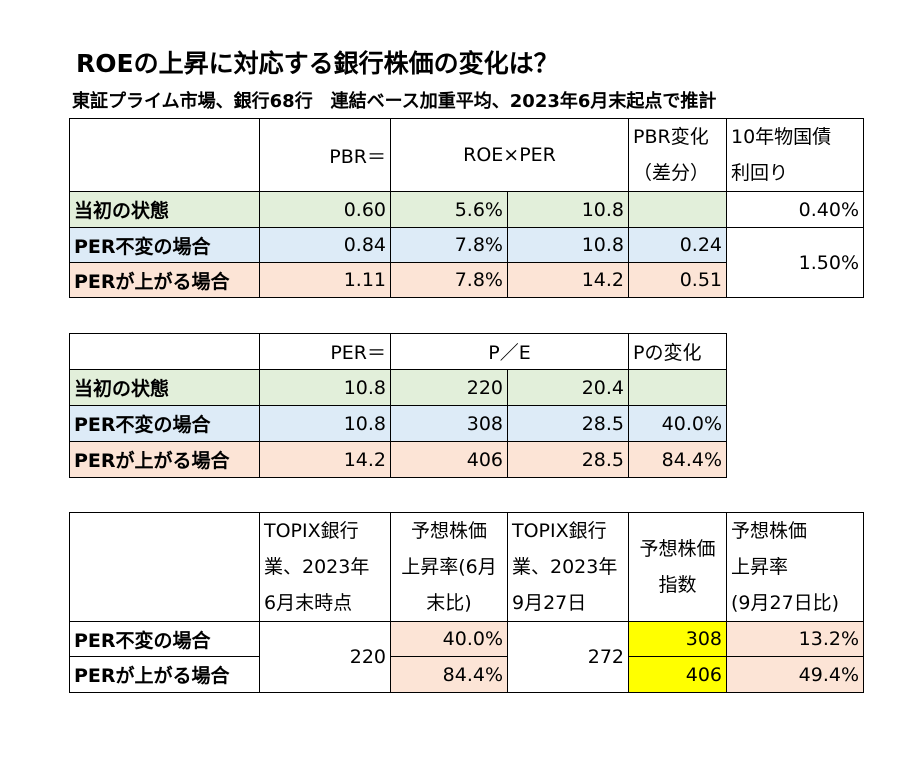 The image size is (919, 757). I want to click on price-cell: 406, so click(449, 459).